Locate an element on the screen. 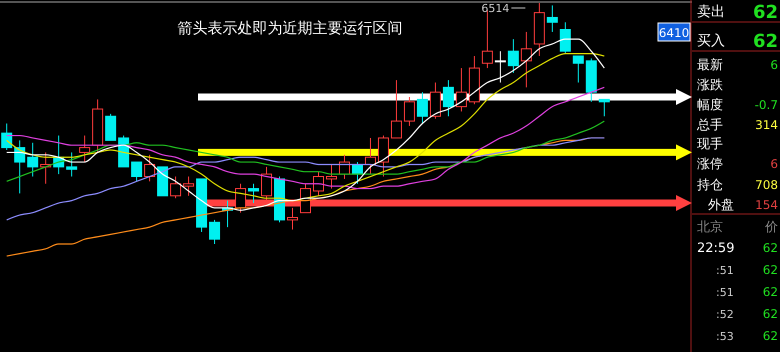  text: 持仓 is located at coordinates (710, 185).